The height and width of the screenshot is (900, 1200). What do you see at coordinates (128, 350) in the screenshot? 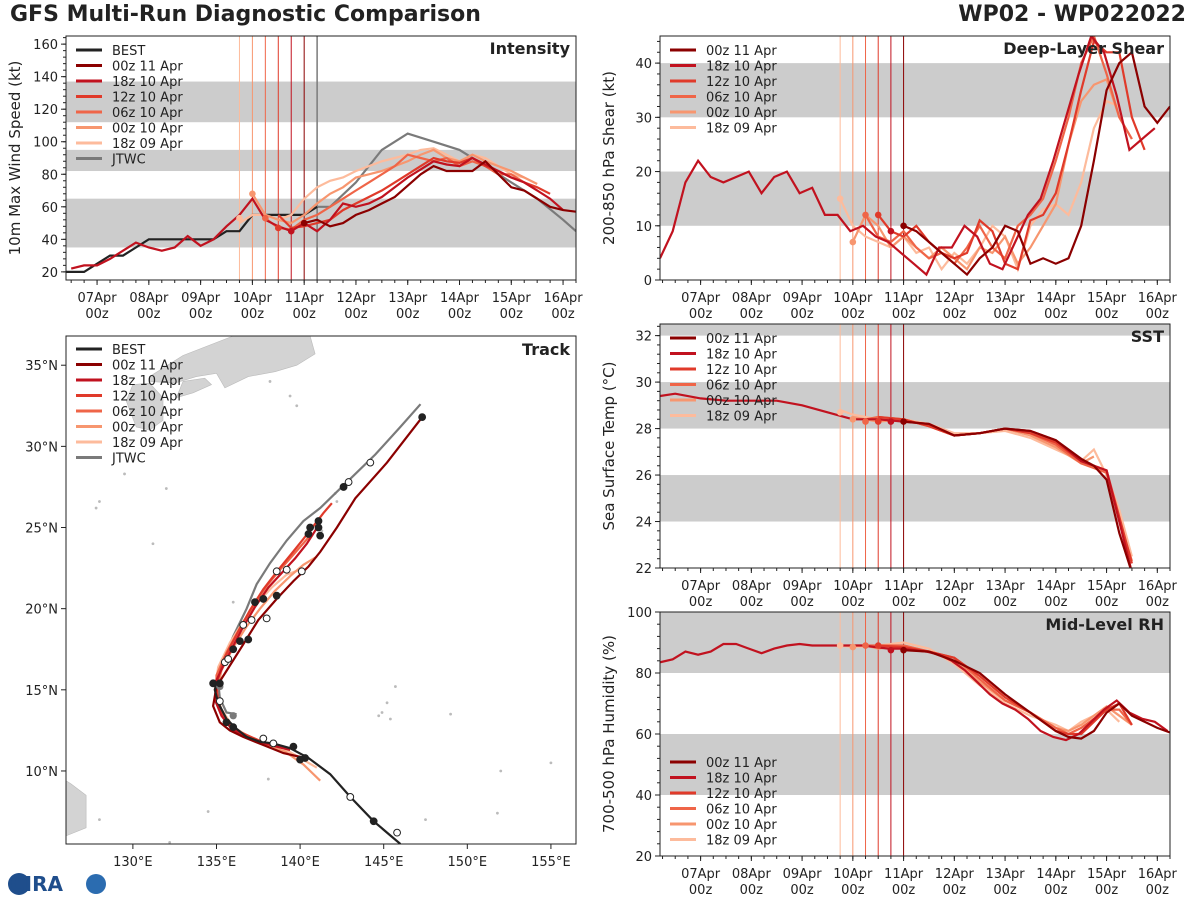
I see `track-legend-label: BEST` at bounding box center [128, 350].